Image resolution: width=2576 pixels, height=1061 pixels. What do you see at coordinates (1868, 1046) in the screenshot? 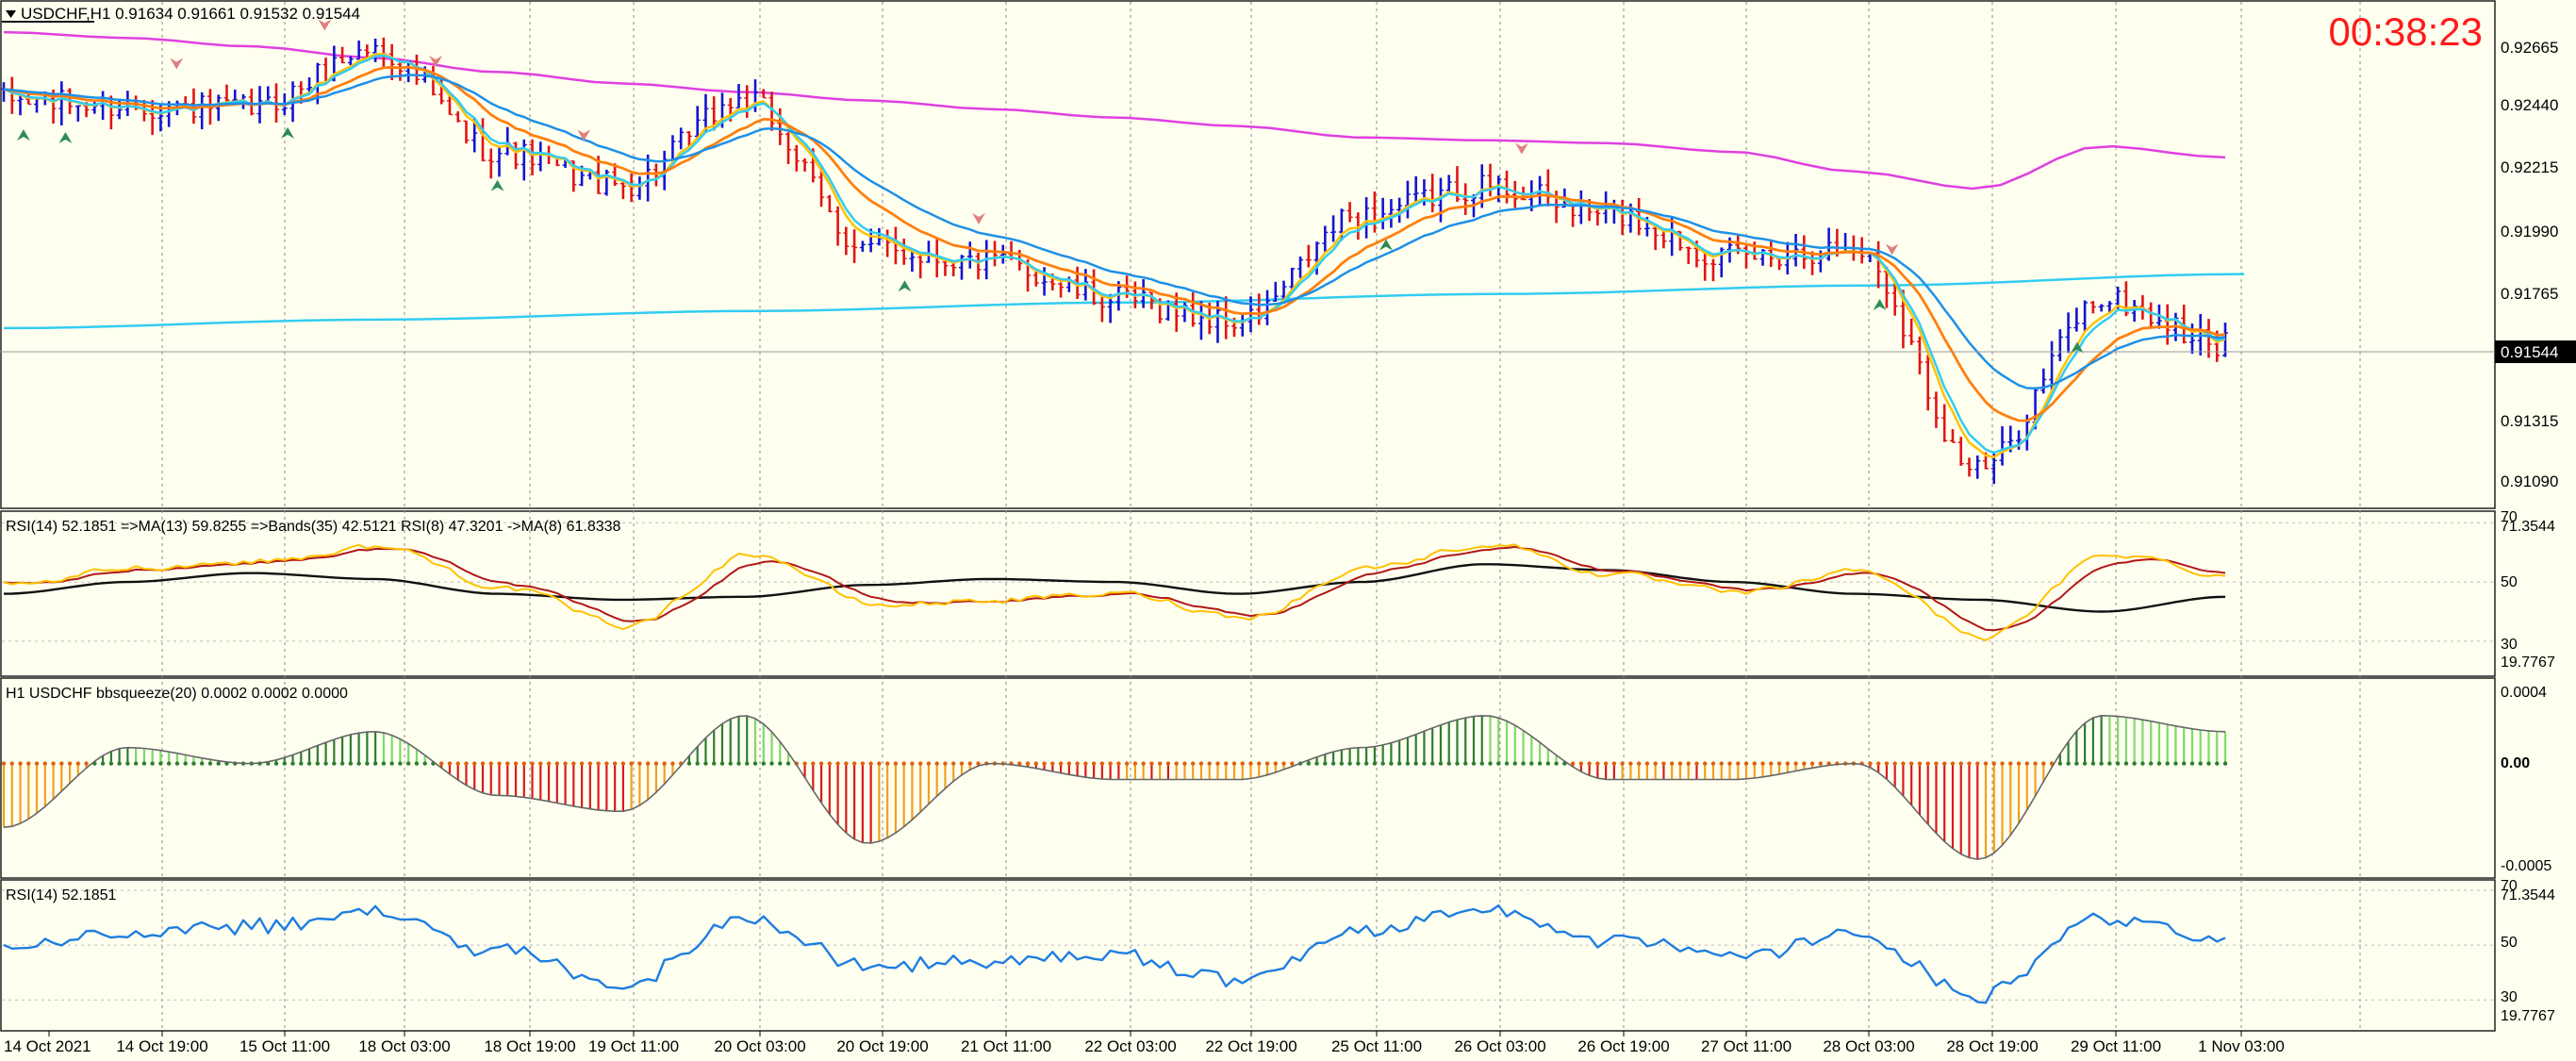
I see `time-label: 28 Oct 03:00` at bounding box center [1868, 1046].